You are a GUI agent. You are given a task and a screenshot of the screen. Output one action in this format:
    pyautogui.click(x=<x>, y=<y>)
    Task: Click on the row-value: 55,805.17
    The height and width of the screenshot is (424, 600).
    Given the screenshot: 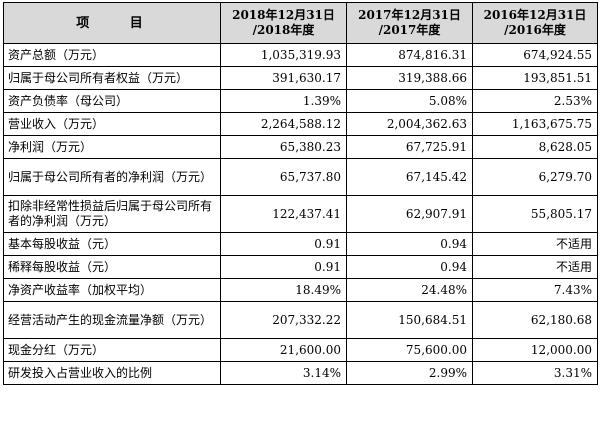 What is the action you would take?
    pyautogui.click(x=535, y=214)
    